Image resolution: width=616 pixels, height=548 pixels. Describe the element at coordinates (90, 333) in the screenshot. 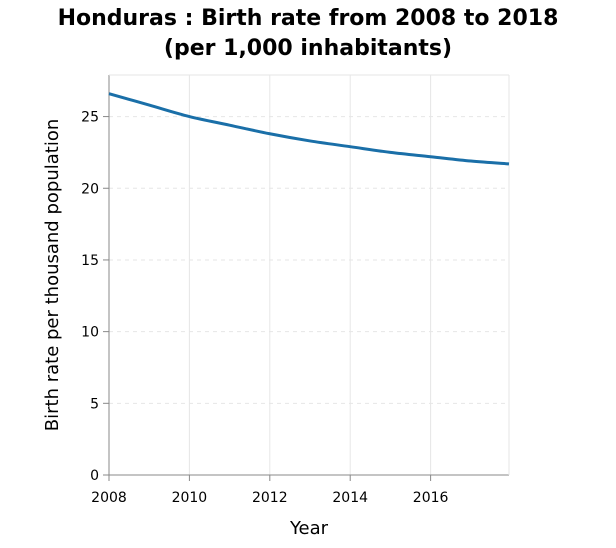

I see `y-tick-label: 10` at that location.